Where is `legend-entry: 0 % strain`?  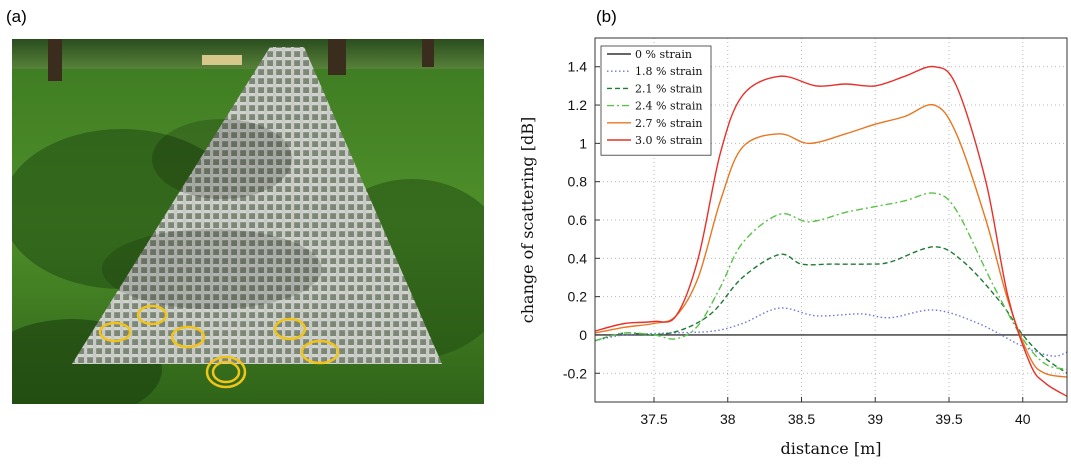 legend-entry: 0 % strain is located at coordinates (663, 54).